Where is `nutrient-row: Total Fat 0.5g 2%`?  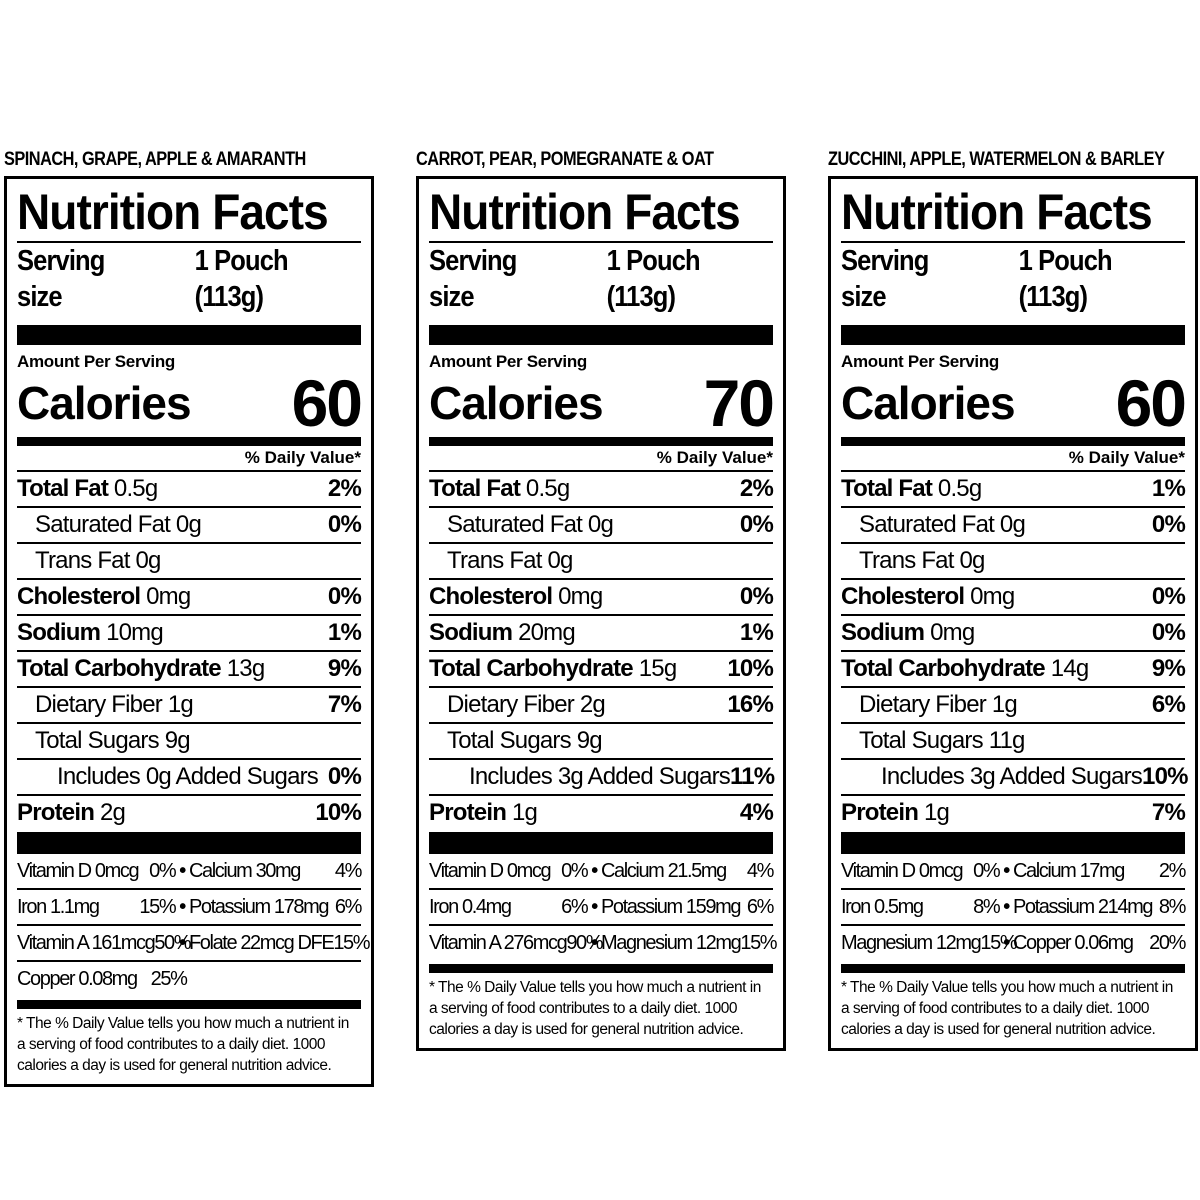
nutrient-row: Total Fat 0.5g 2% is located at coordinates (601, 490).